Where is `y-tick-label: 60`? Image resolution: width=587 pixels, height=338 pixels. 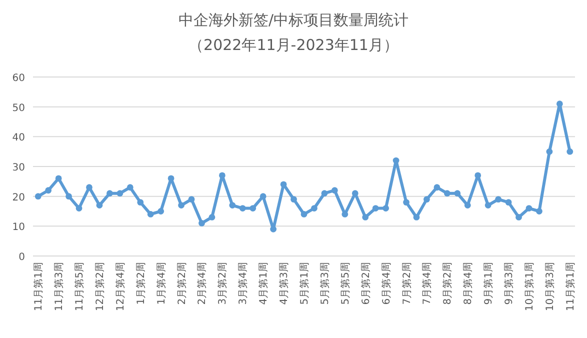
y-tick-label: 60 is located at coordinates (18, 78).